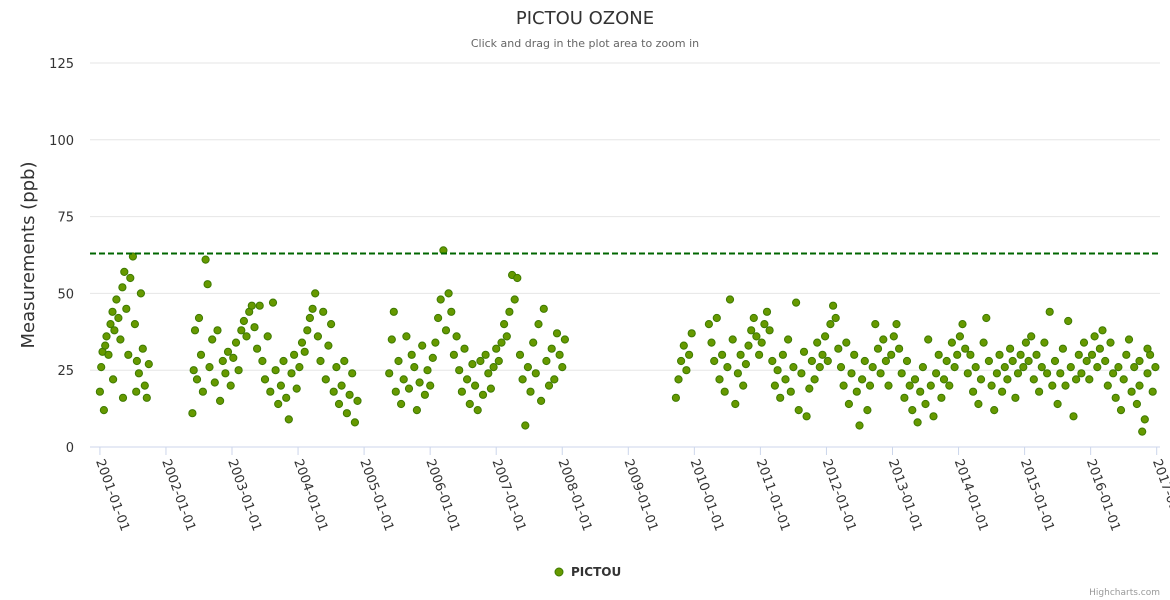  I want to click on credits-link: Highcharts.com, so click(1124, 593).